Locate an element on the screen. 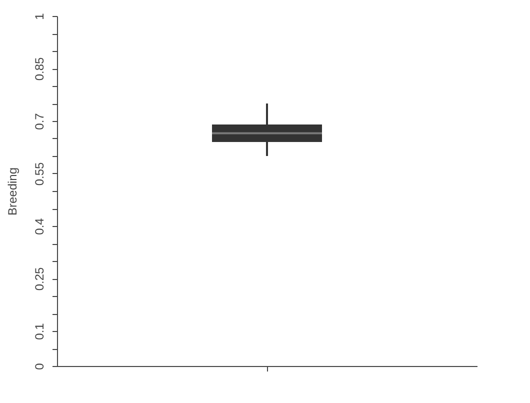 The image size is (530, 403). y-tick-label: 0.85 is located at coordinates (39, 69).